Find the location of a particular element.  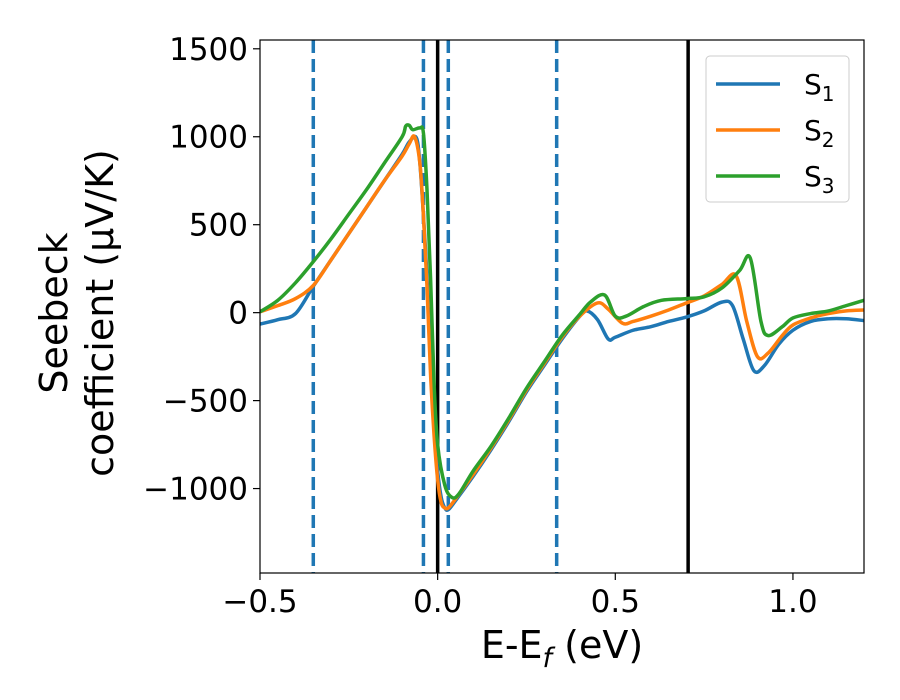

y-axis-label-line1: Seebeck is located at coordinates (54, 312).